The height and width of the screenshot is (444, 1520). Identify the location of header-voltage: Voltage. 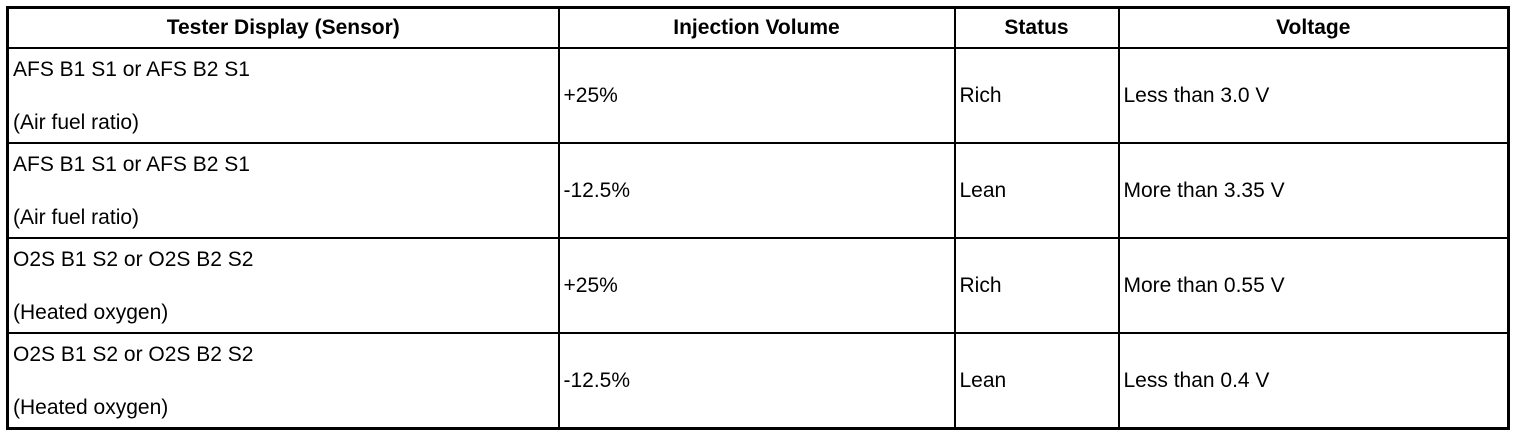
(1313, 27).